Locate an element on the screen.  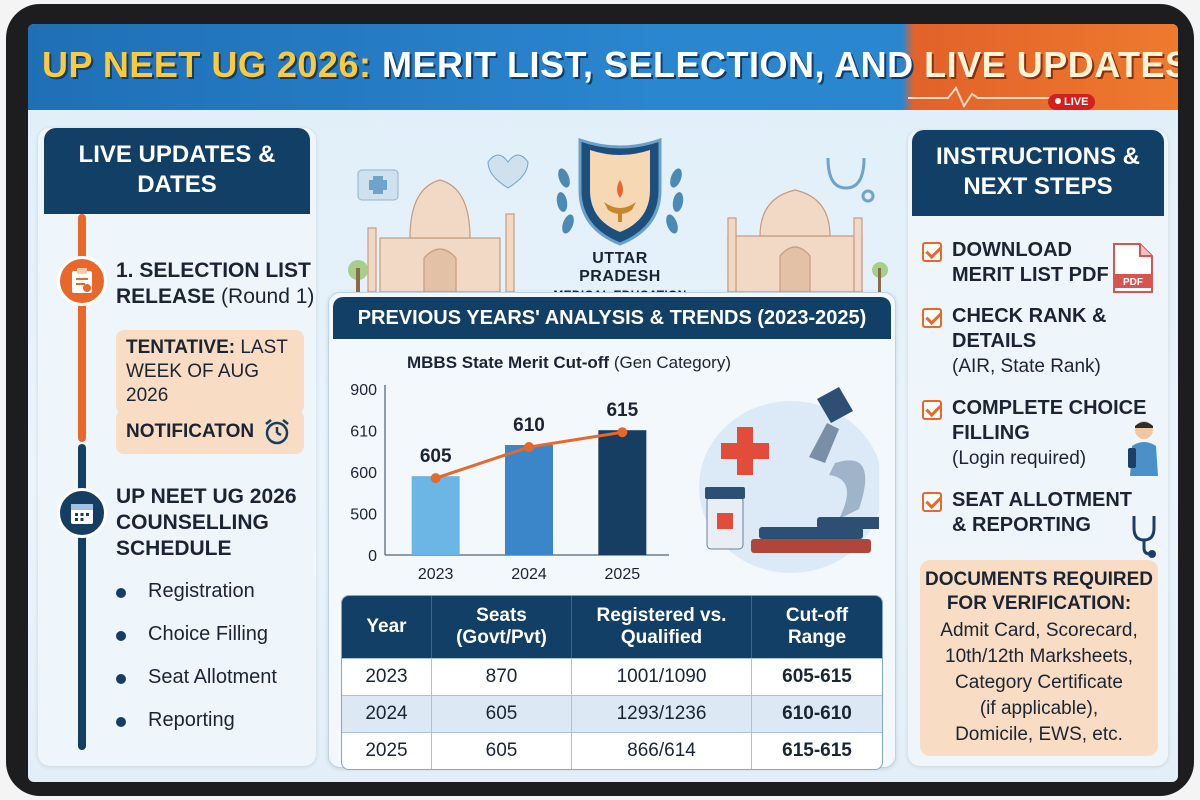
instruction-title: CHECK RANK & is located at coordinates (1029, 316).